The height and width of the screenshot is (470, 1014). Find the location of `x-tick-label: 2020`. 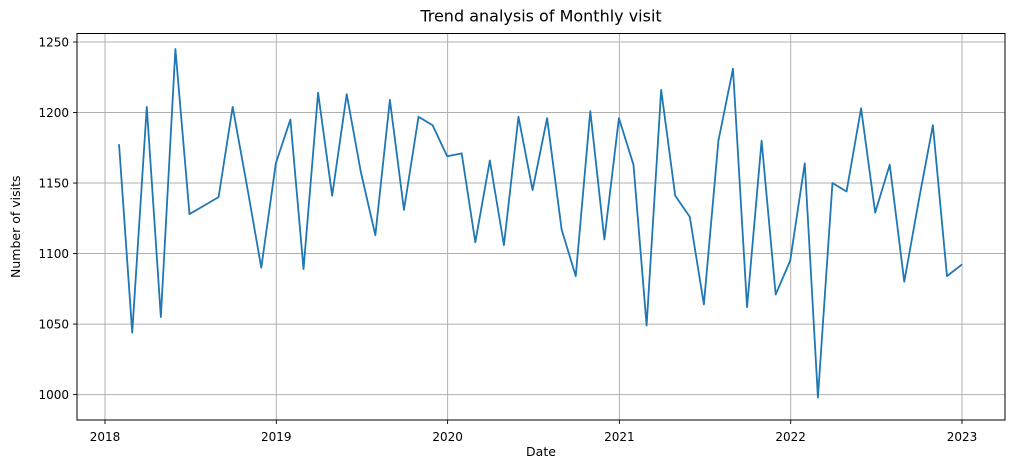

x-tick-label: 2020 is located at coordinates (447, 437).